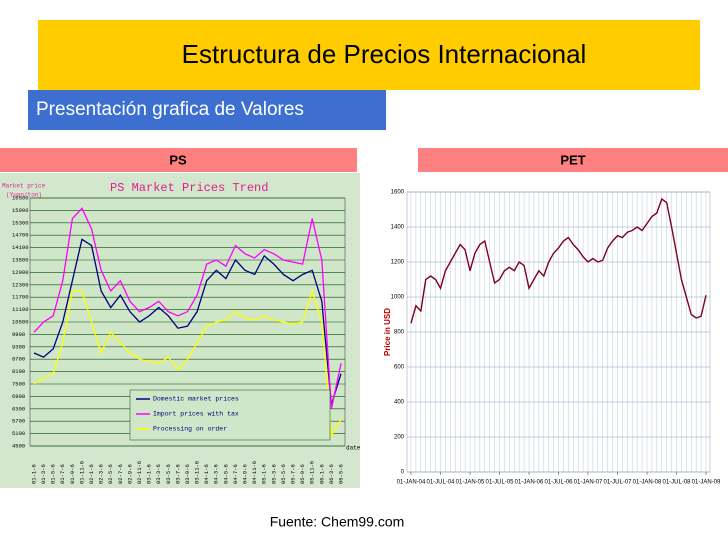 Image resolution: width=728 pixels, height=551 pixels. I want to click on y-tick-label: 400, so click(399, 403).